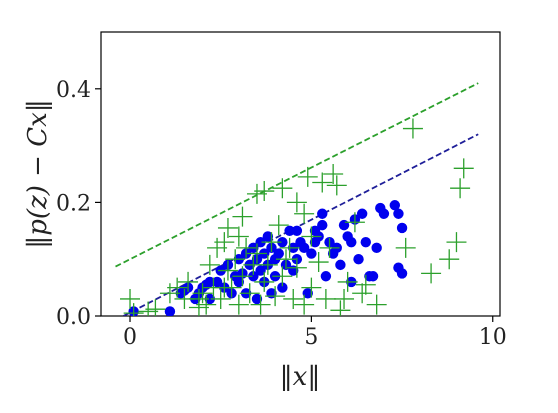  I want to click on y-tick-label: 0.0, so click(73, 317).